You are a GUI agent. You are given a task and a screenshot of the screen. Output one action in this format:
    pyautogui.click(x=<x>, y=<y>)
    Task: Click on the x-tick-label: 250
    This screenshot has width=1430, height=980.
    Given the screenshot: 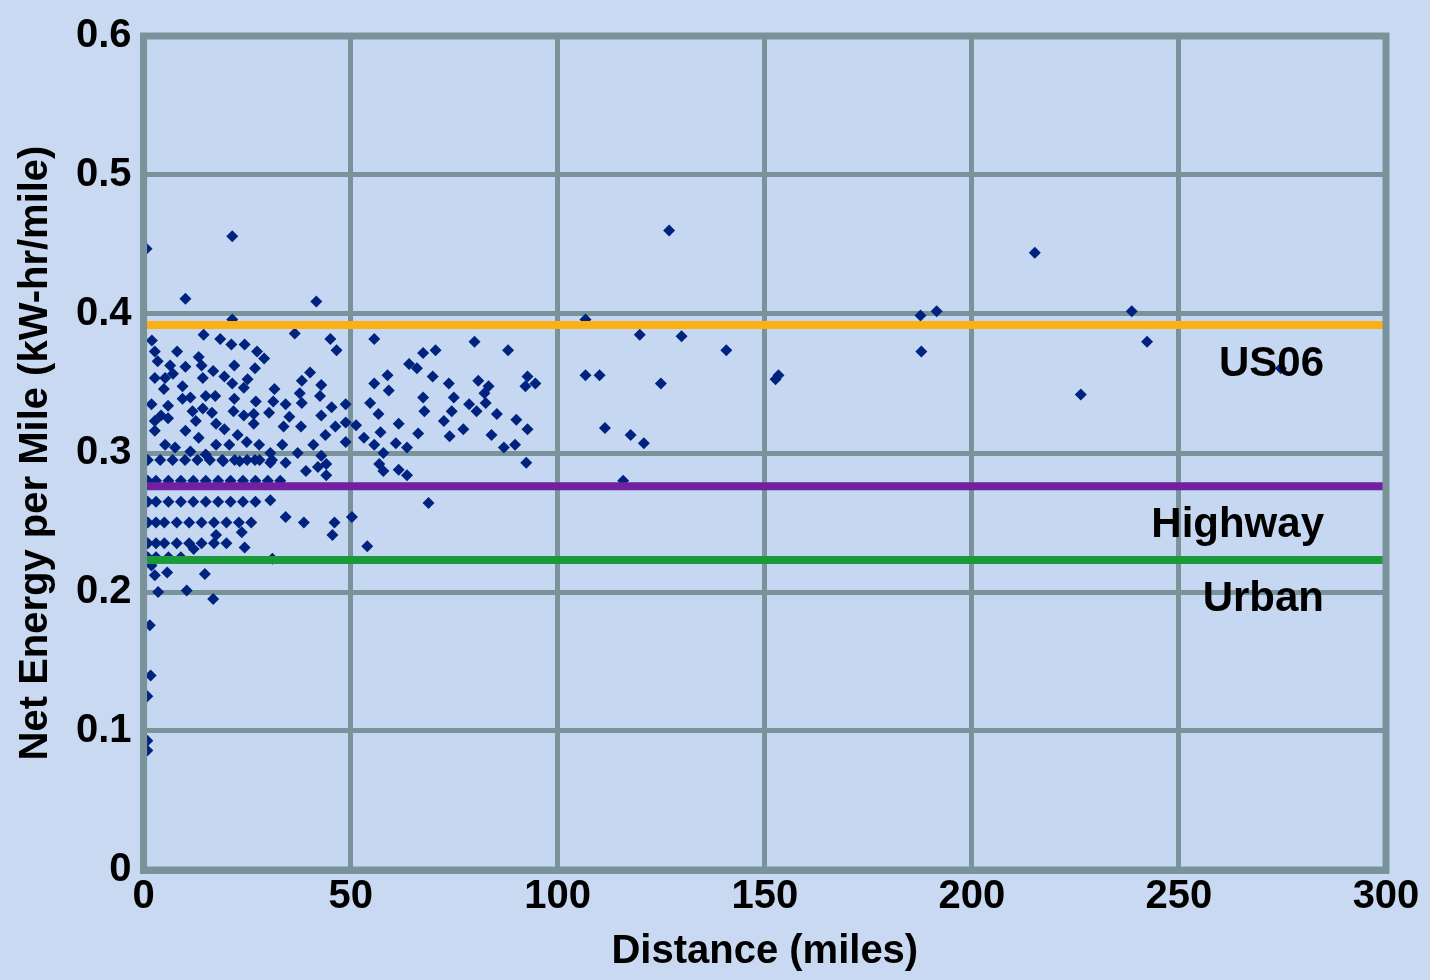 What is the action you would take?
    pyautogui.click(x=1179, y=894)
    